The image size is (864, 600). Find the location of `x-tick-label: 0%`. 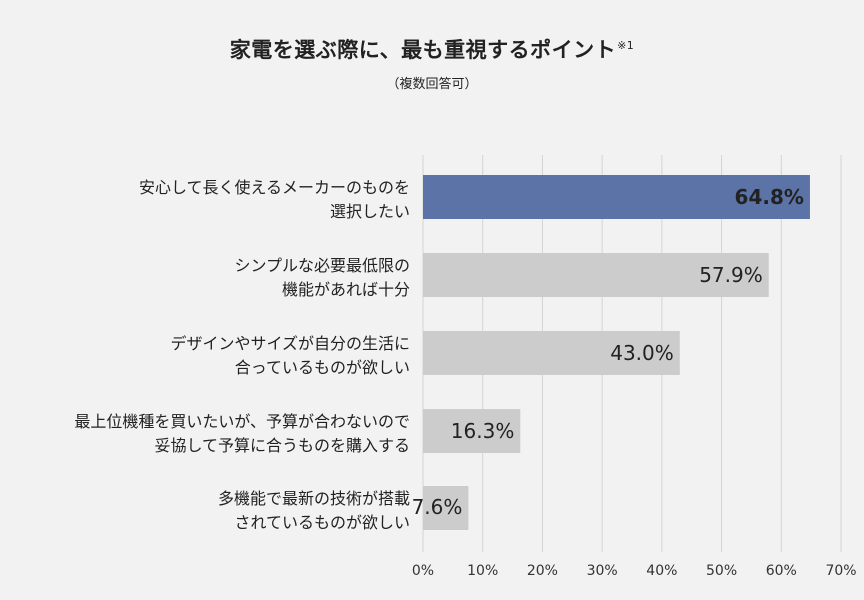

x-tick-label: 0% is located at coordinates (423, 571).